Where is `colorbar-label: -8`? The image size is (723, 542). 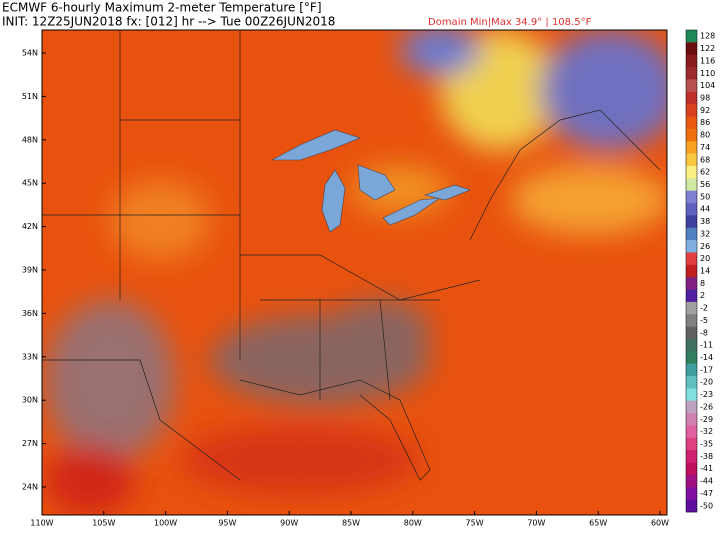
colorbar-label: -8 is located at coordinates (704, 332).